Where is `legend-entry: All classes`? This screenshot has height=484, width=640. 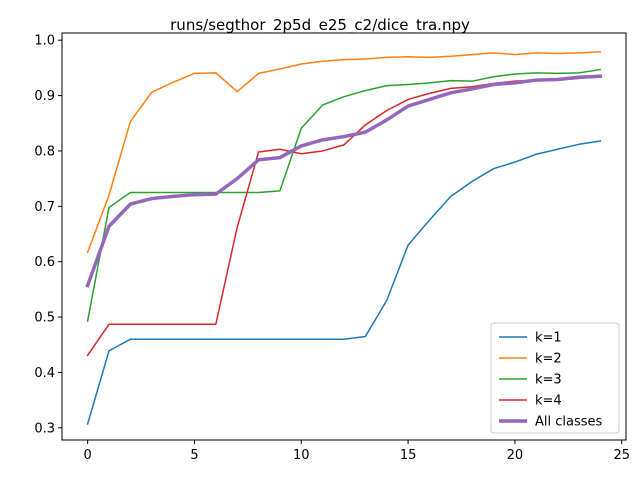 legend-entry: All classes is located at coordinates (569, 422).